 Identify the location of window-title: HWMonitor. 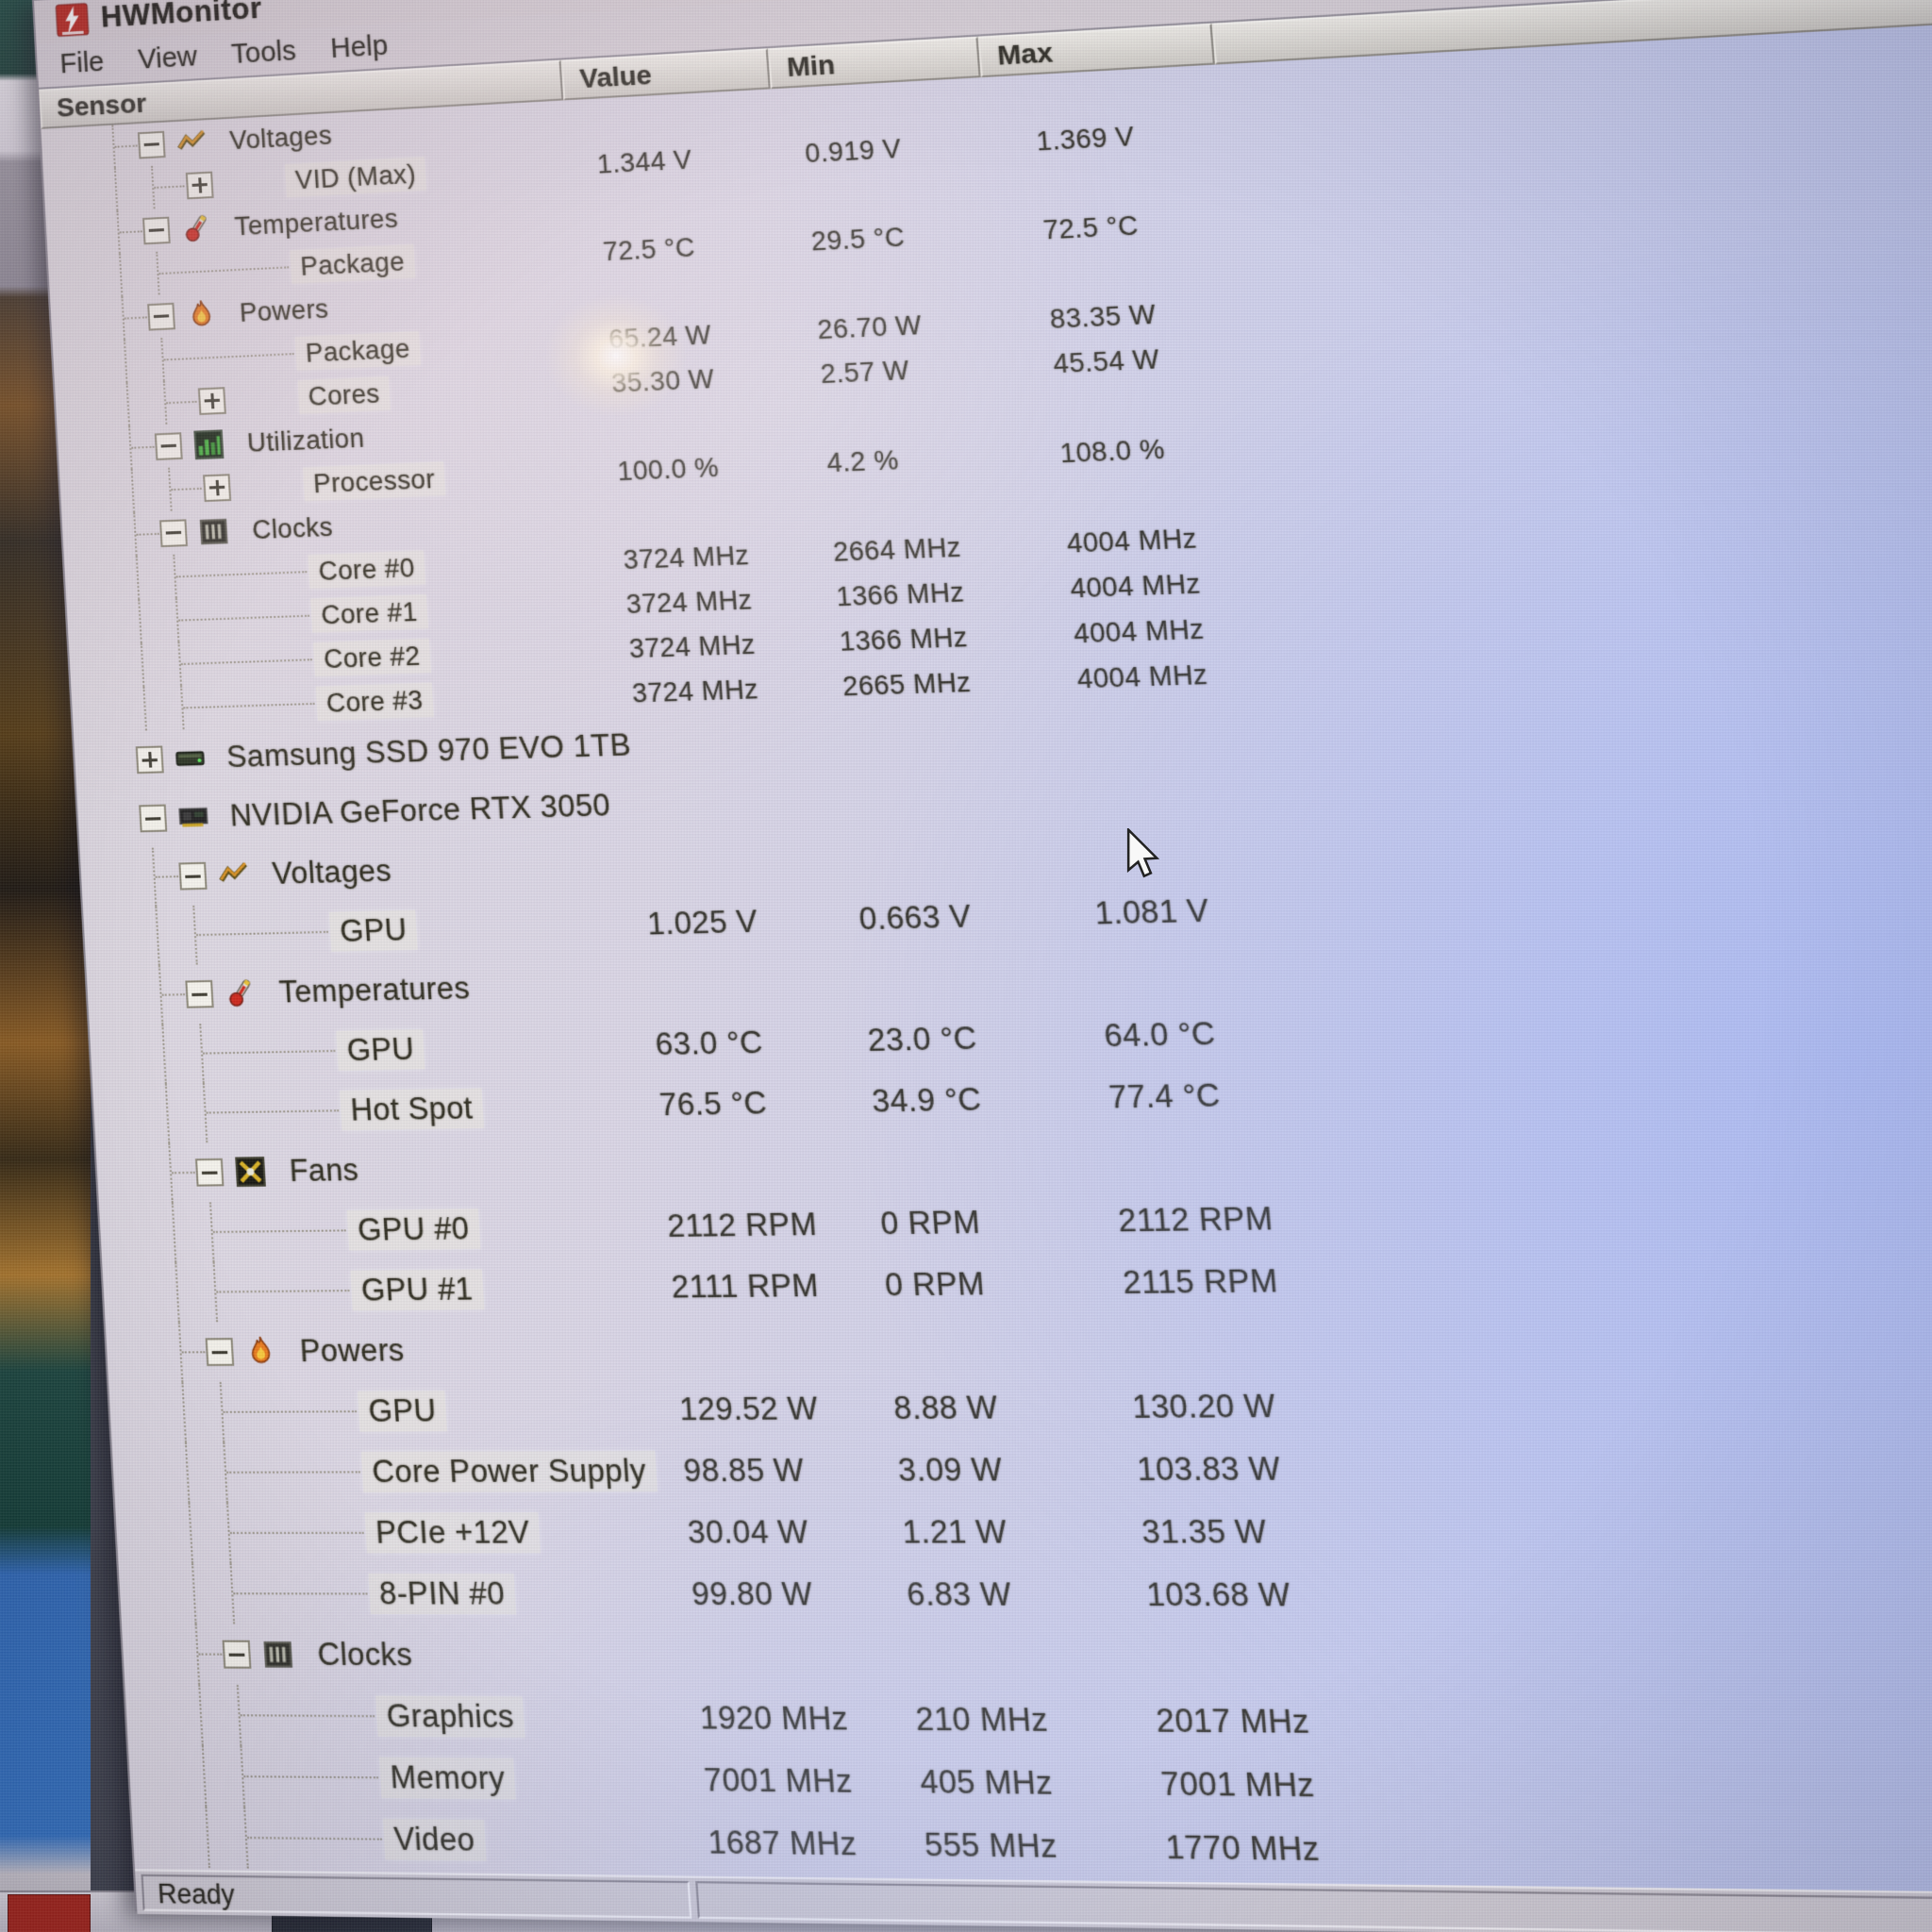
(181, 17).